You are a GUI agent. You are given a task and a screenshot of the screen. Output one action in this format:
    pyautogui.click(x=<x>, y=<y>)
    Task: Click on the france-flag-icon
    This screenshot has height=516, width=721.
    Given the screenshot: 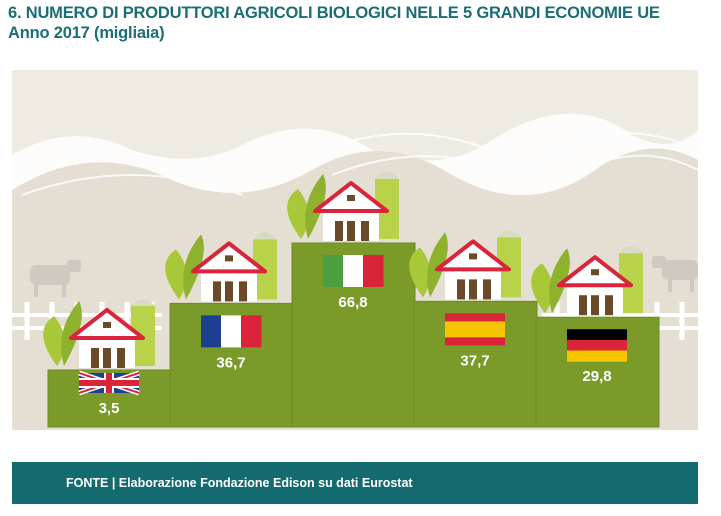 What is the action you would take?
    pyautogui.click(x=231, y=331)
    